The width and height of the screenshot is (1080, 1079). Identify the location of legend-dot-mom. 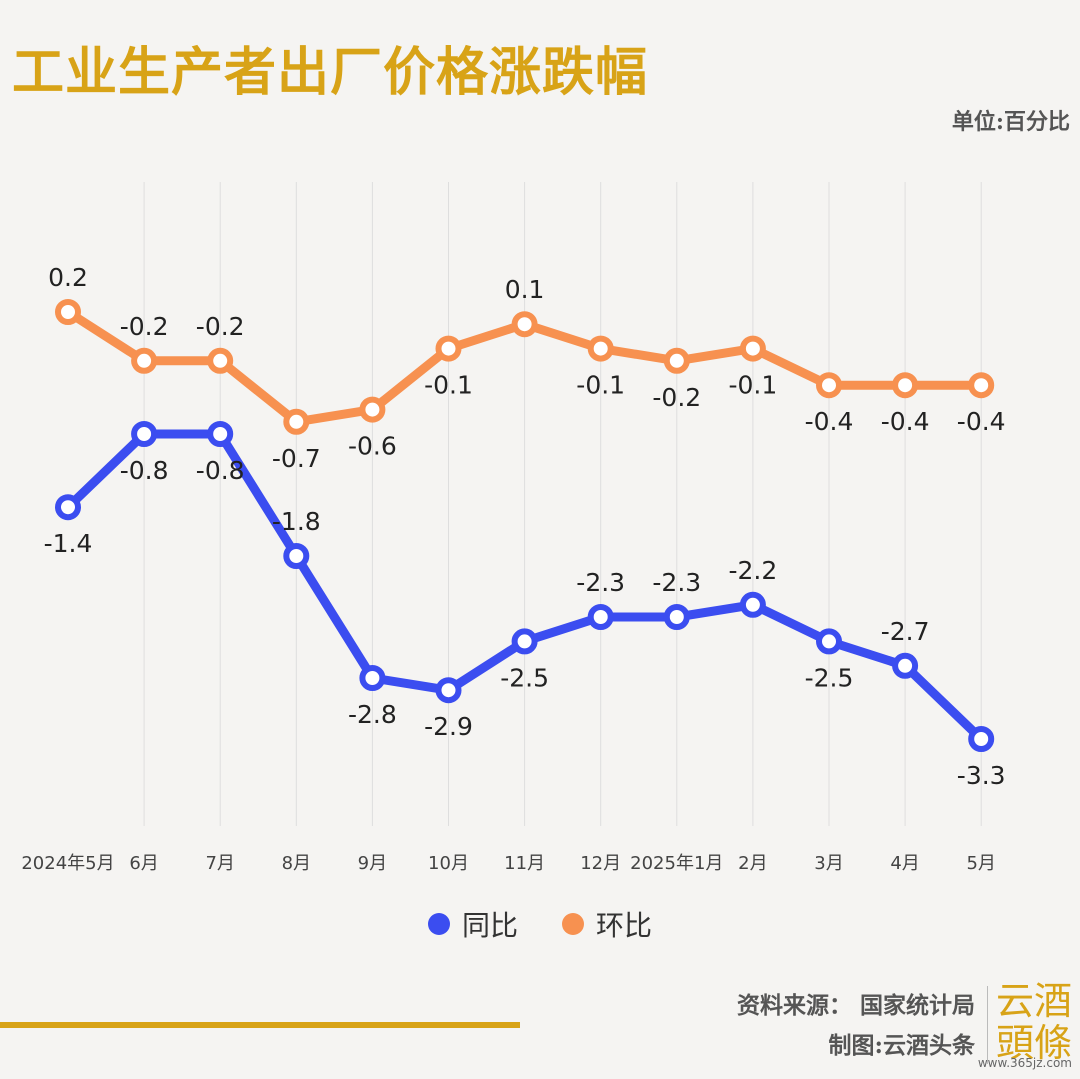
(573, 924).